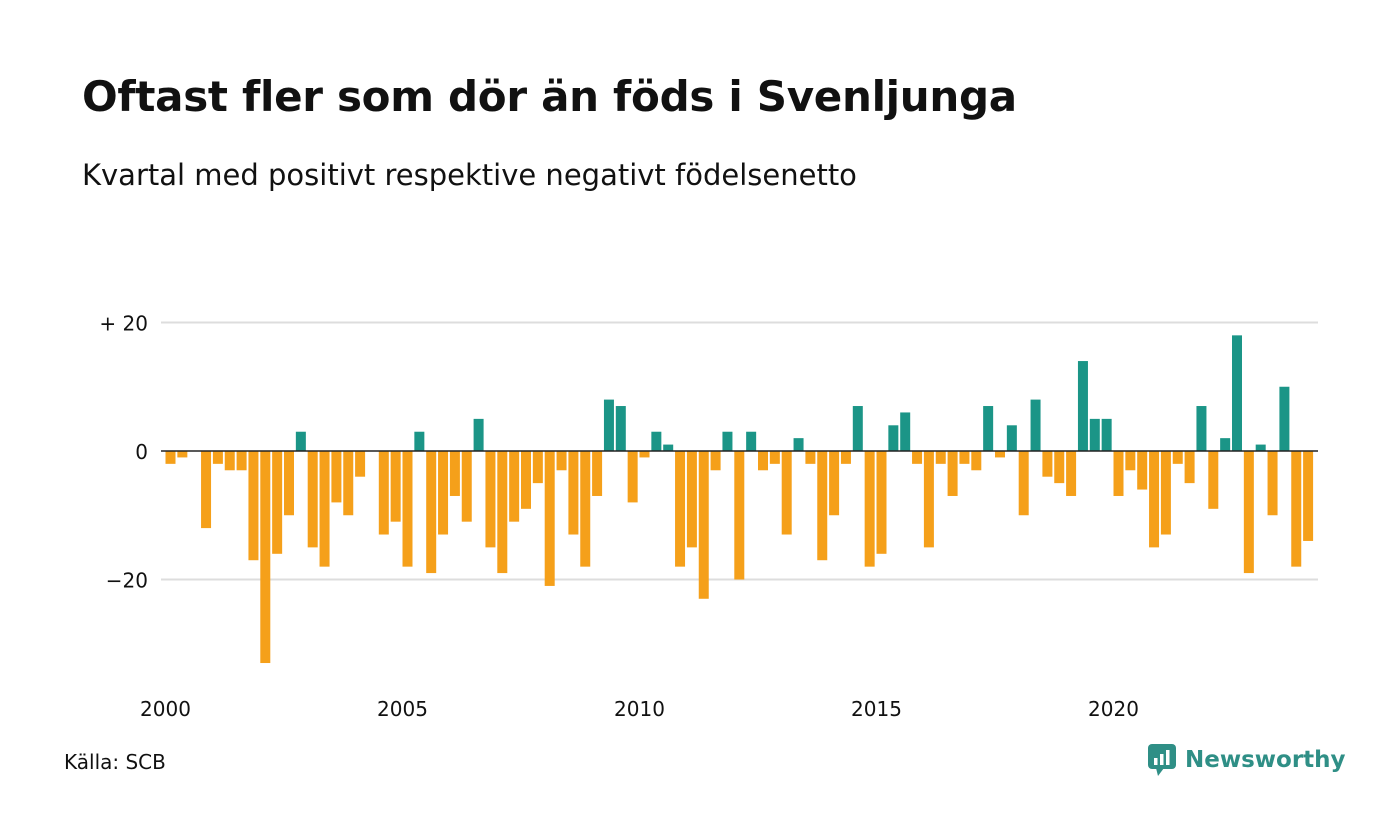 The height and width of the screenshot is (840, 1400). I want to click on bar-2013-q4, so click(822, 506).